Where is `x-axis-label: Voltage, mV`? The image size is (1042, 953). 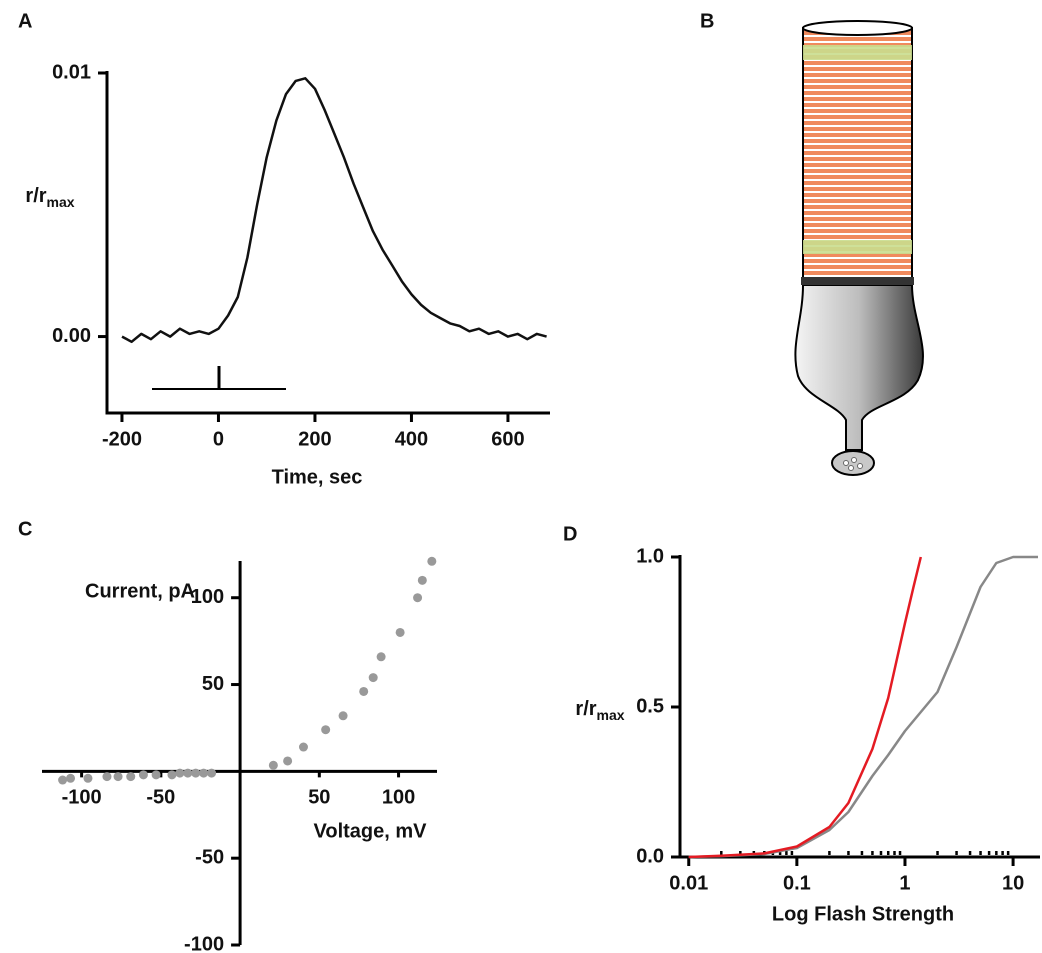 x-axis-label: Voltage, mV is located at coordinates (371, 831).